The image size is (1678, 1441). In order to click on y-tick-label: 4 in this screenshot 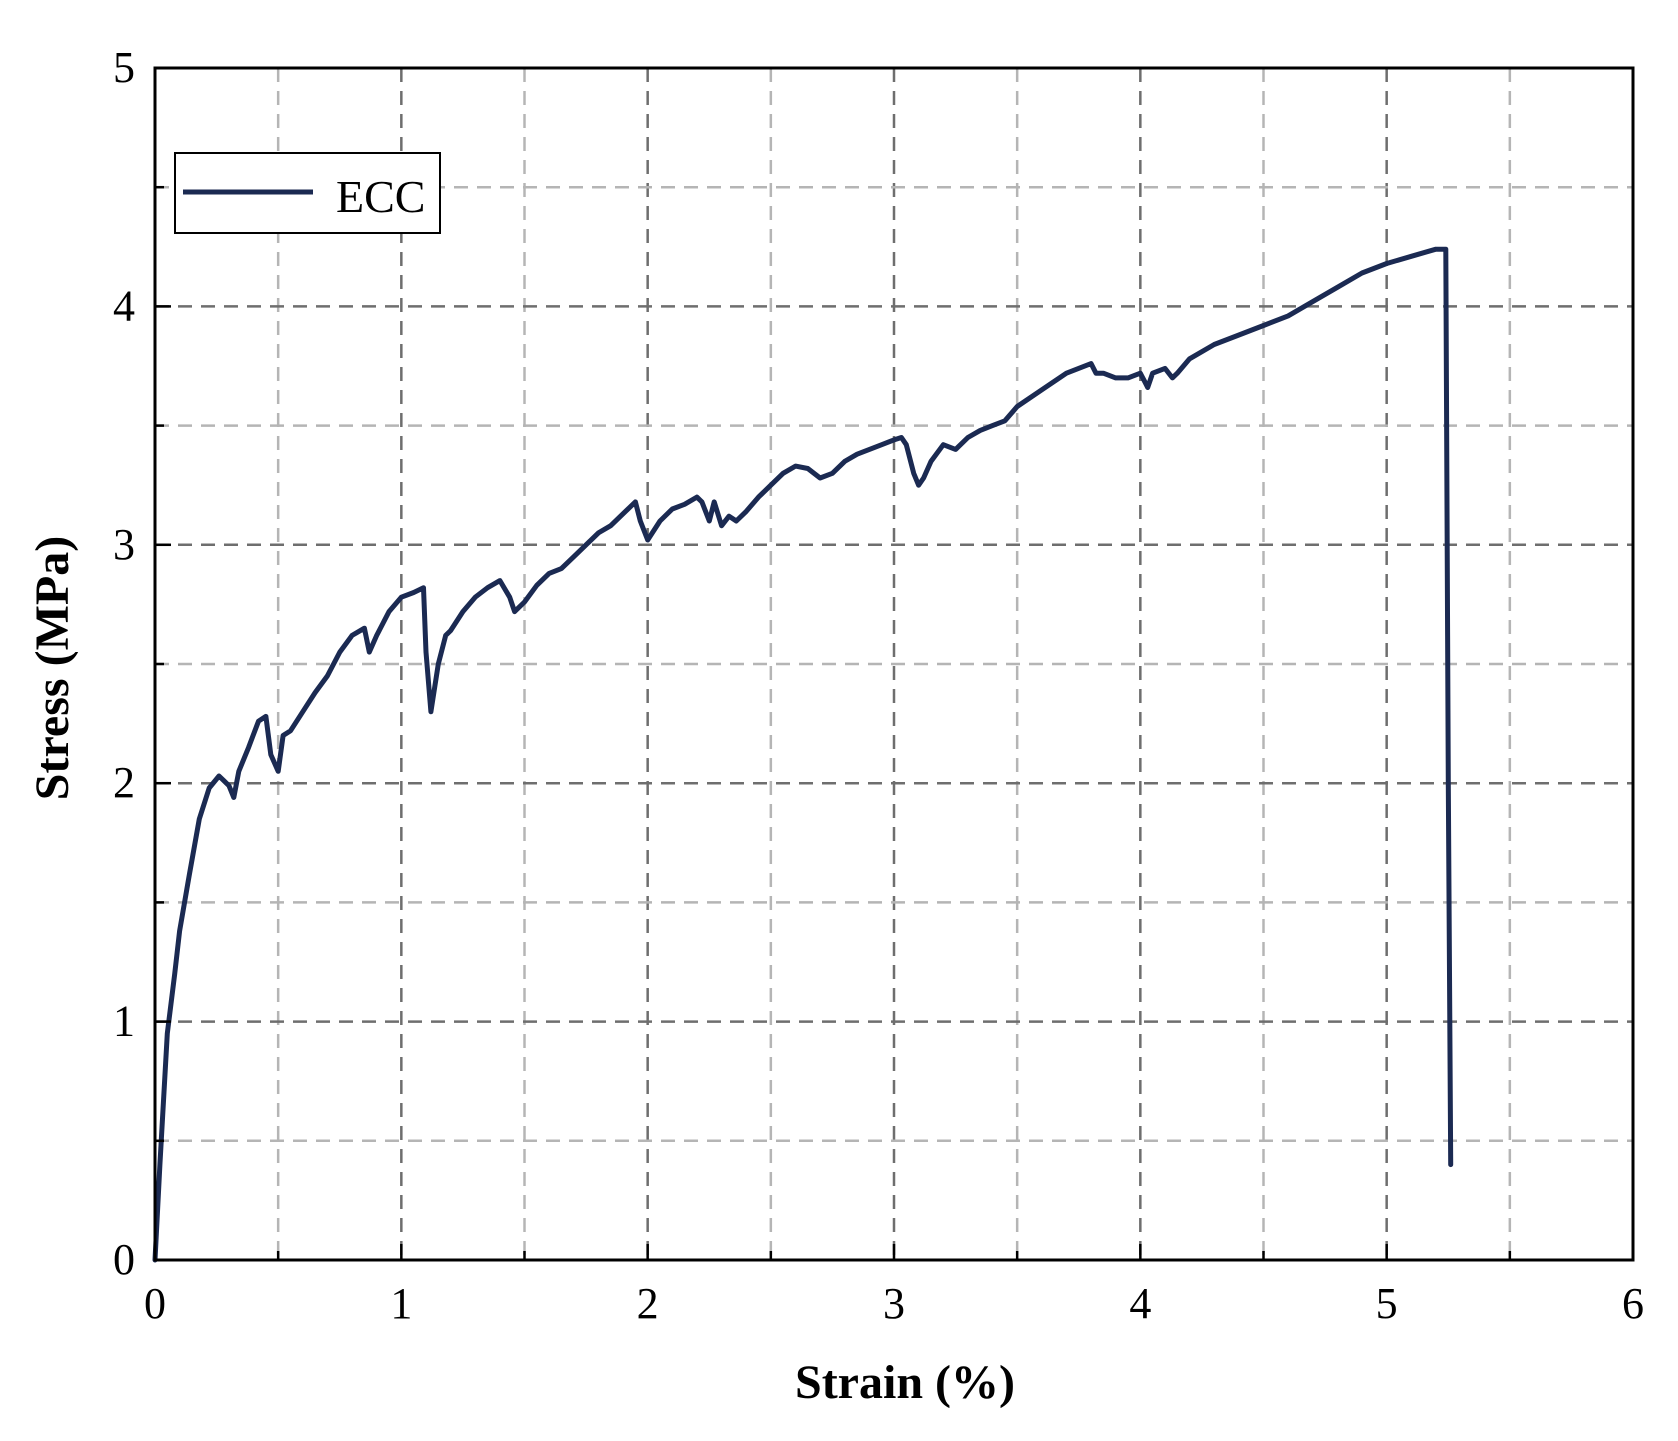, I will do `click(124, 305)`.